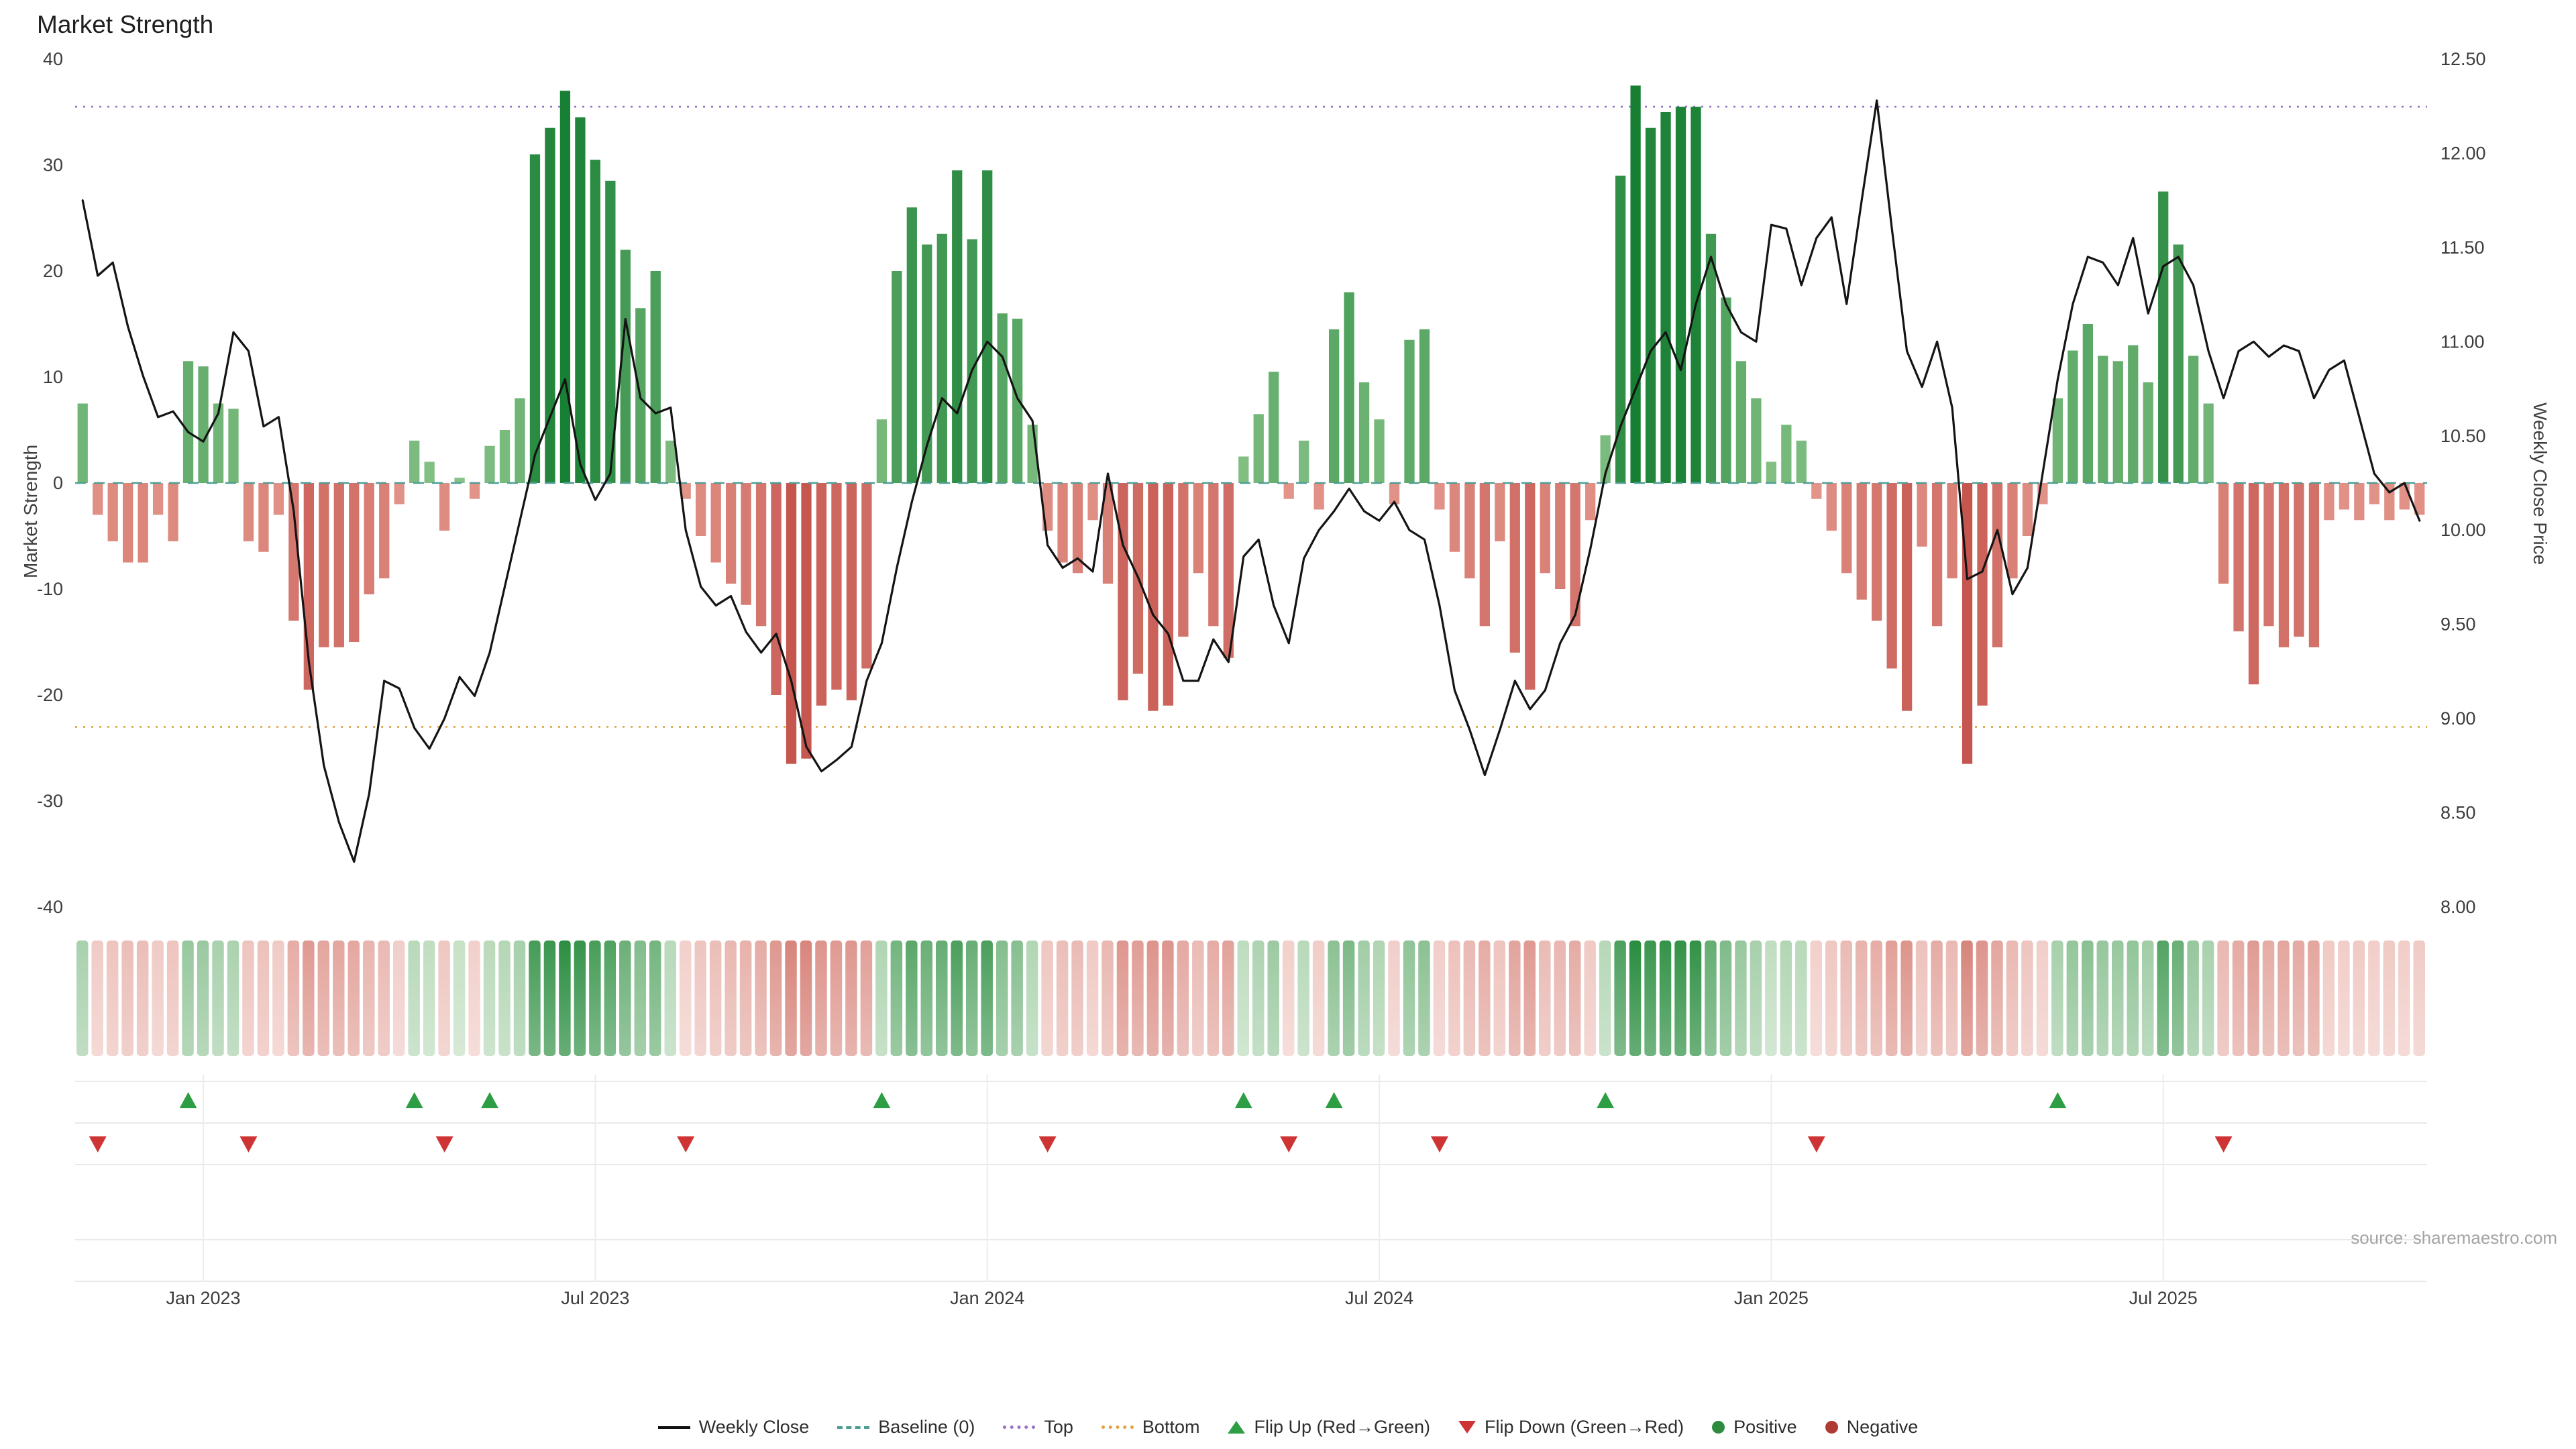 The image size is (2576, 1449). What do you see at coordinates (1871, 1427) in the screenshot?
I see `legend-item-negative: Negative` at bounding box center [1871, 1427].